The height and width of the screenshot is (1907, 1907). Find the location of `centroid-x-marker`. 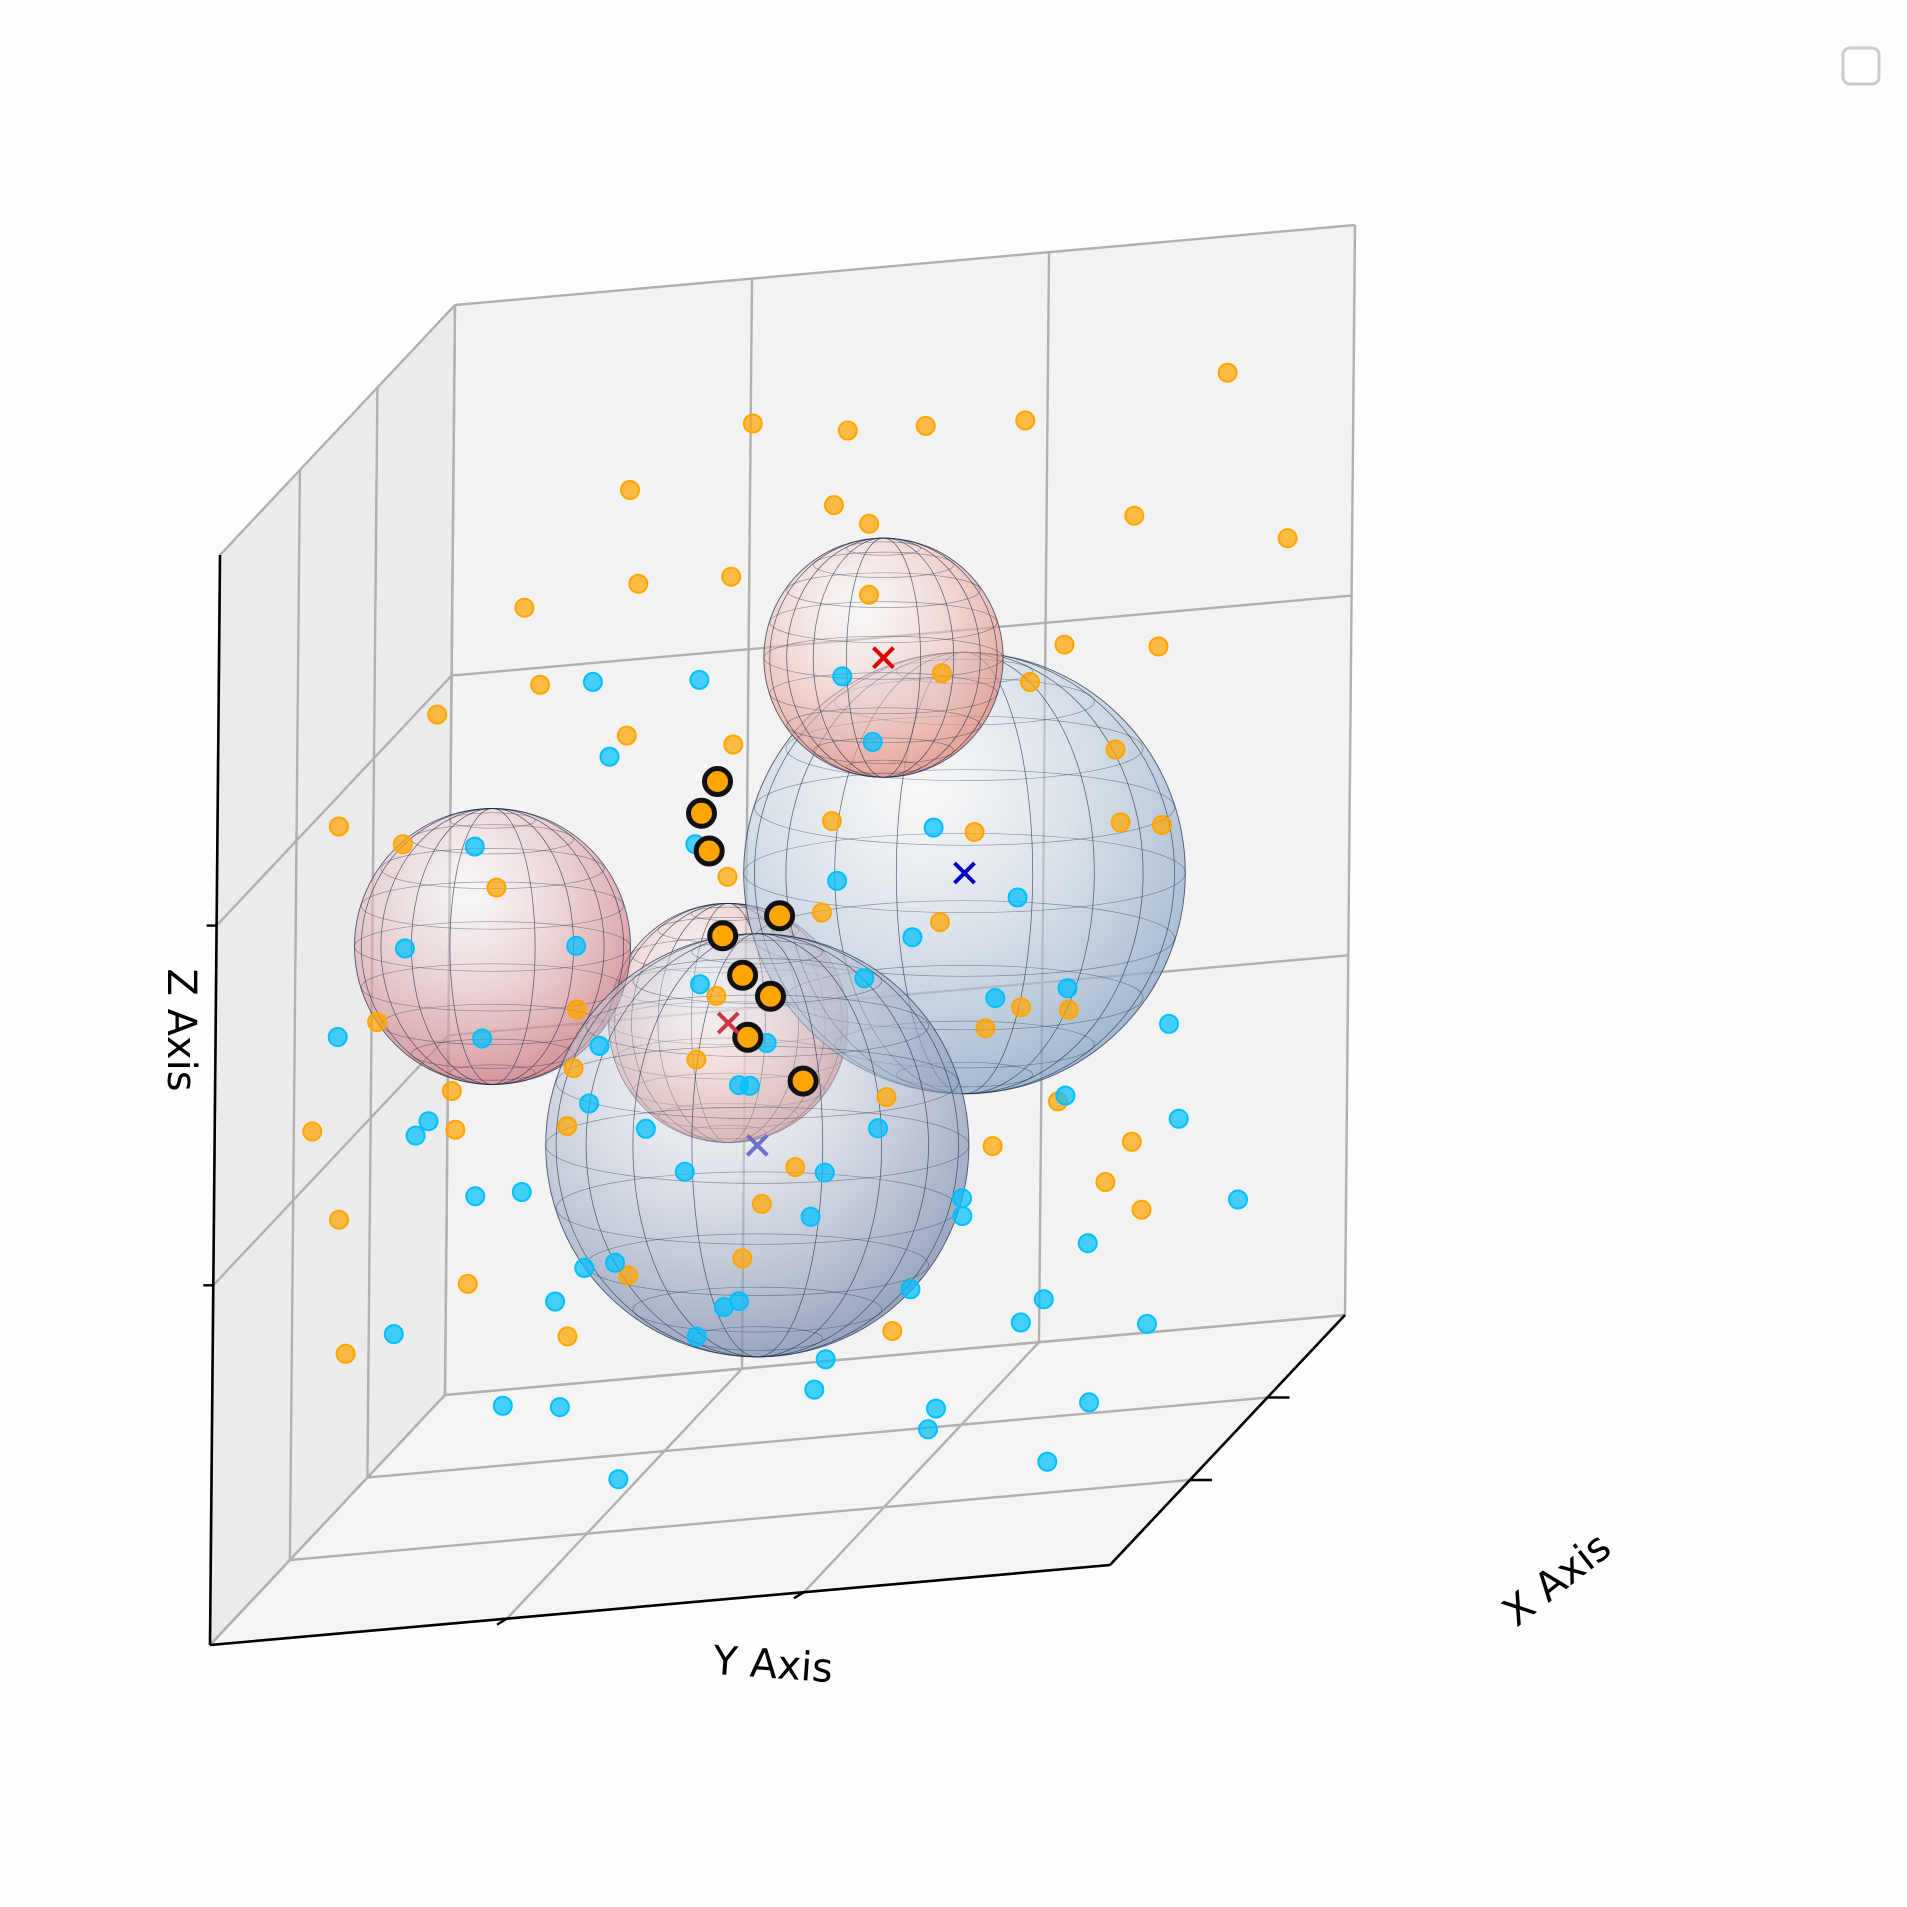

centroid-x-marker is located at coordinates (757, 1145).